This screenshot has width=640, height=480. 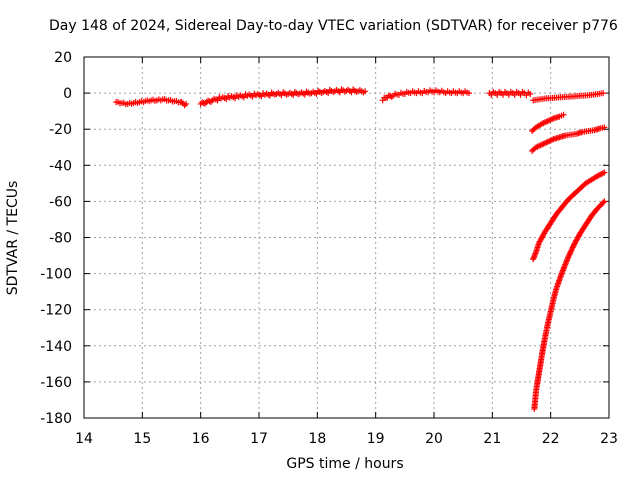 I want to click on y-tick-label: -20, so click(x=60, y=130).